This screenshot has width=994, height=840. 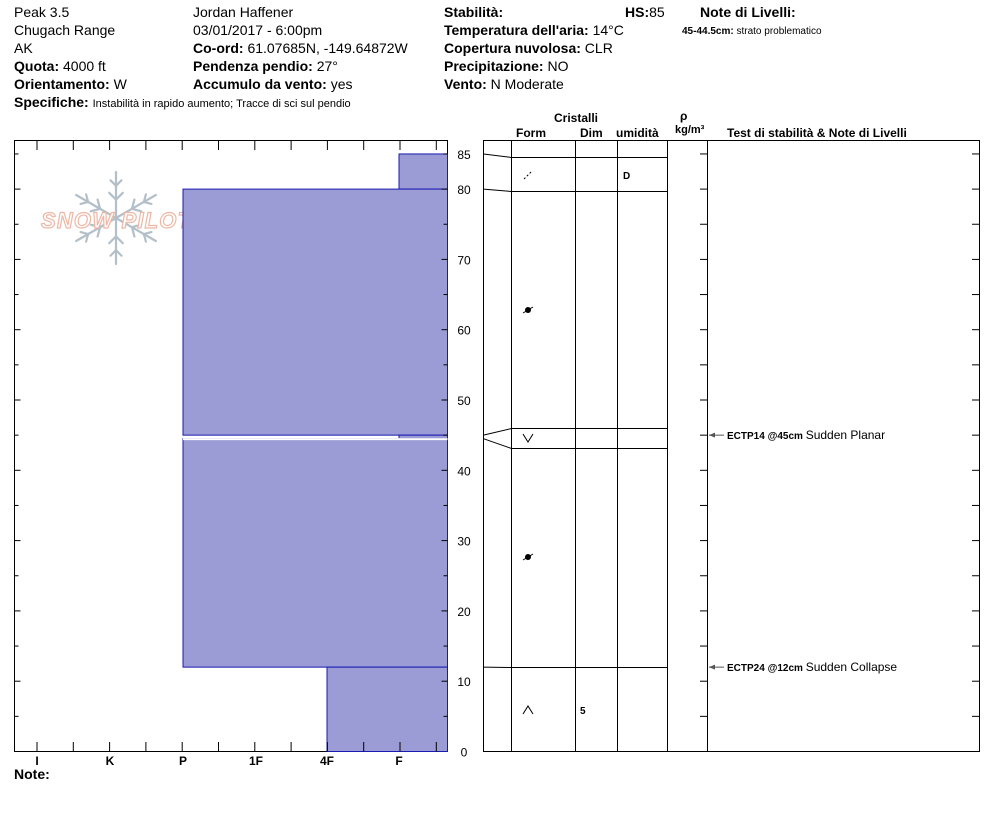 What do you see at coordinates (183, 761) in the screenshot?
I see `hardness-tick-label: P` at bounding box center [183, 761].